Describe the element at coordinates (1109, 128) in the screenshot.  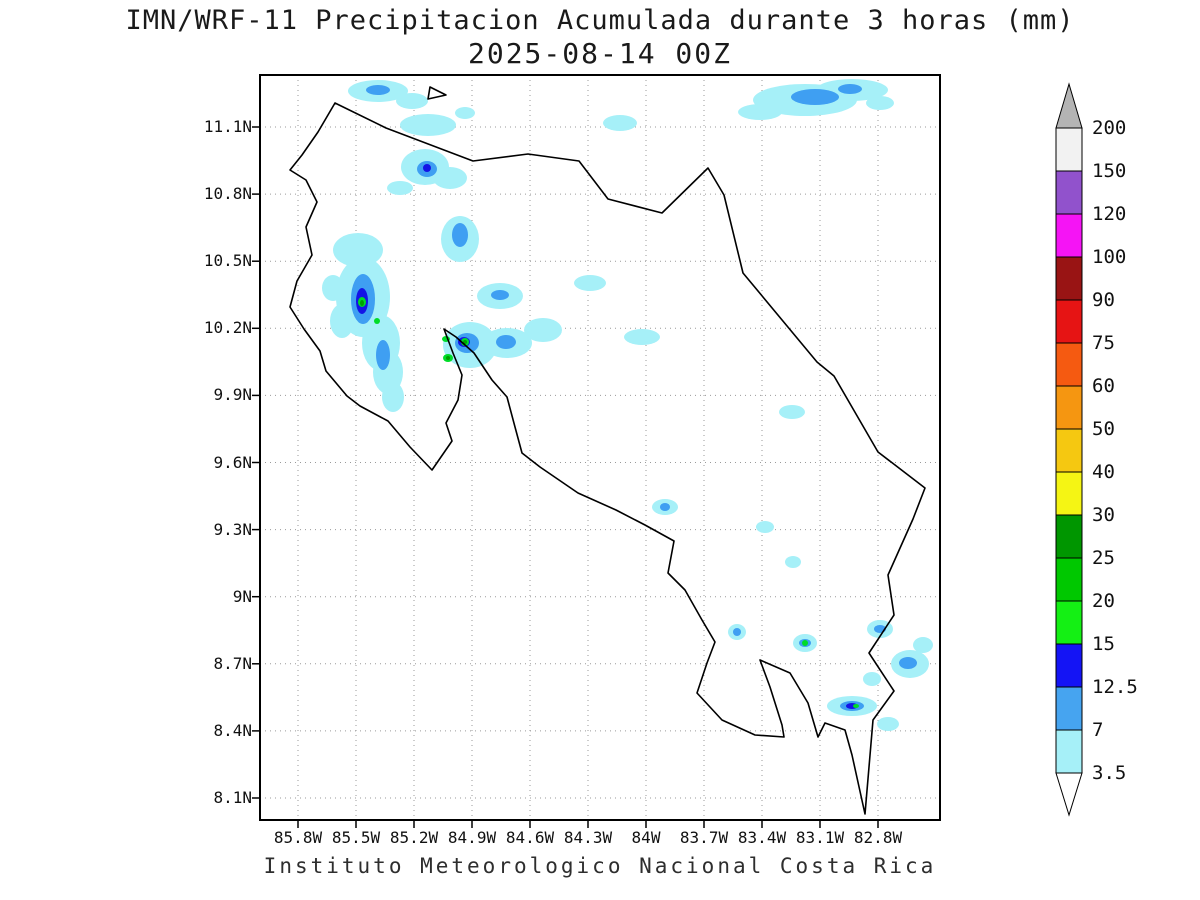
I see `colorbar-level-label: 200` at that location.